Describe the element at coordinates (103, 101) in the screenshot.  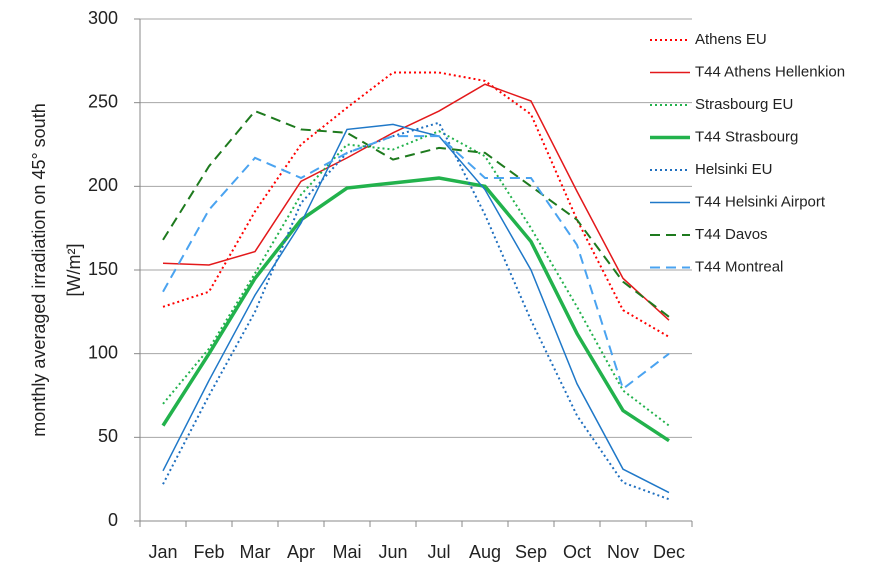
I see `y-tick-label: 250` at that location.